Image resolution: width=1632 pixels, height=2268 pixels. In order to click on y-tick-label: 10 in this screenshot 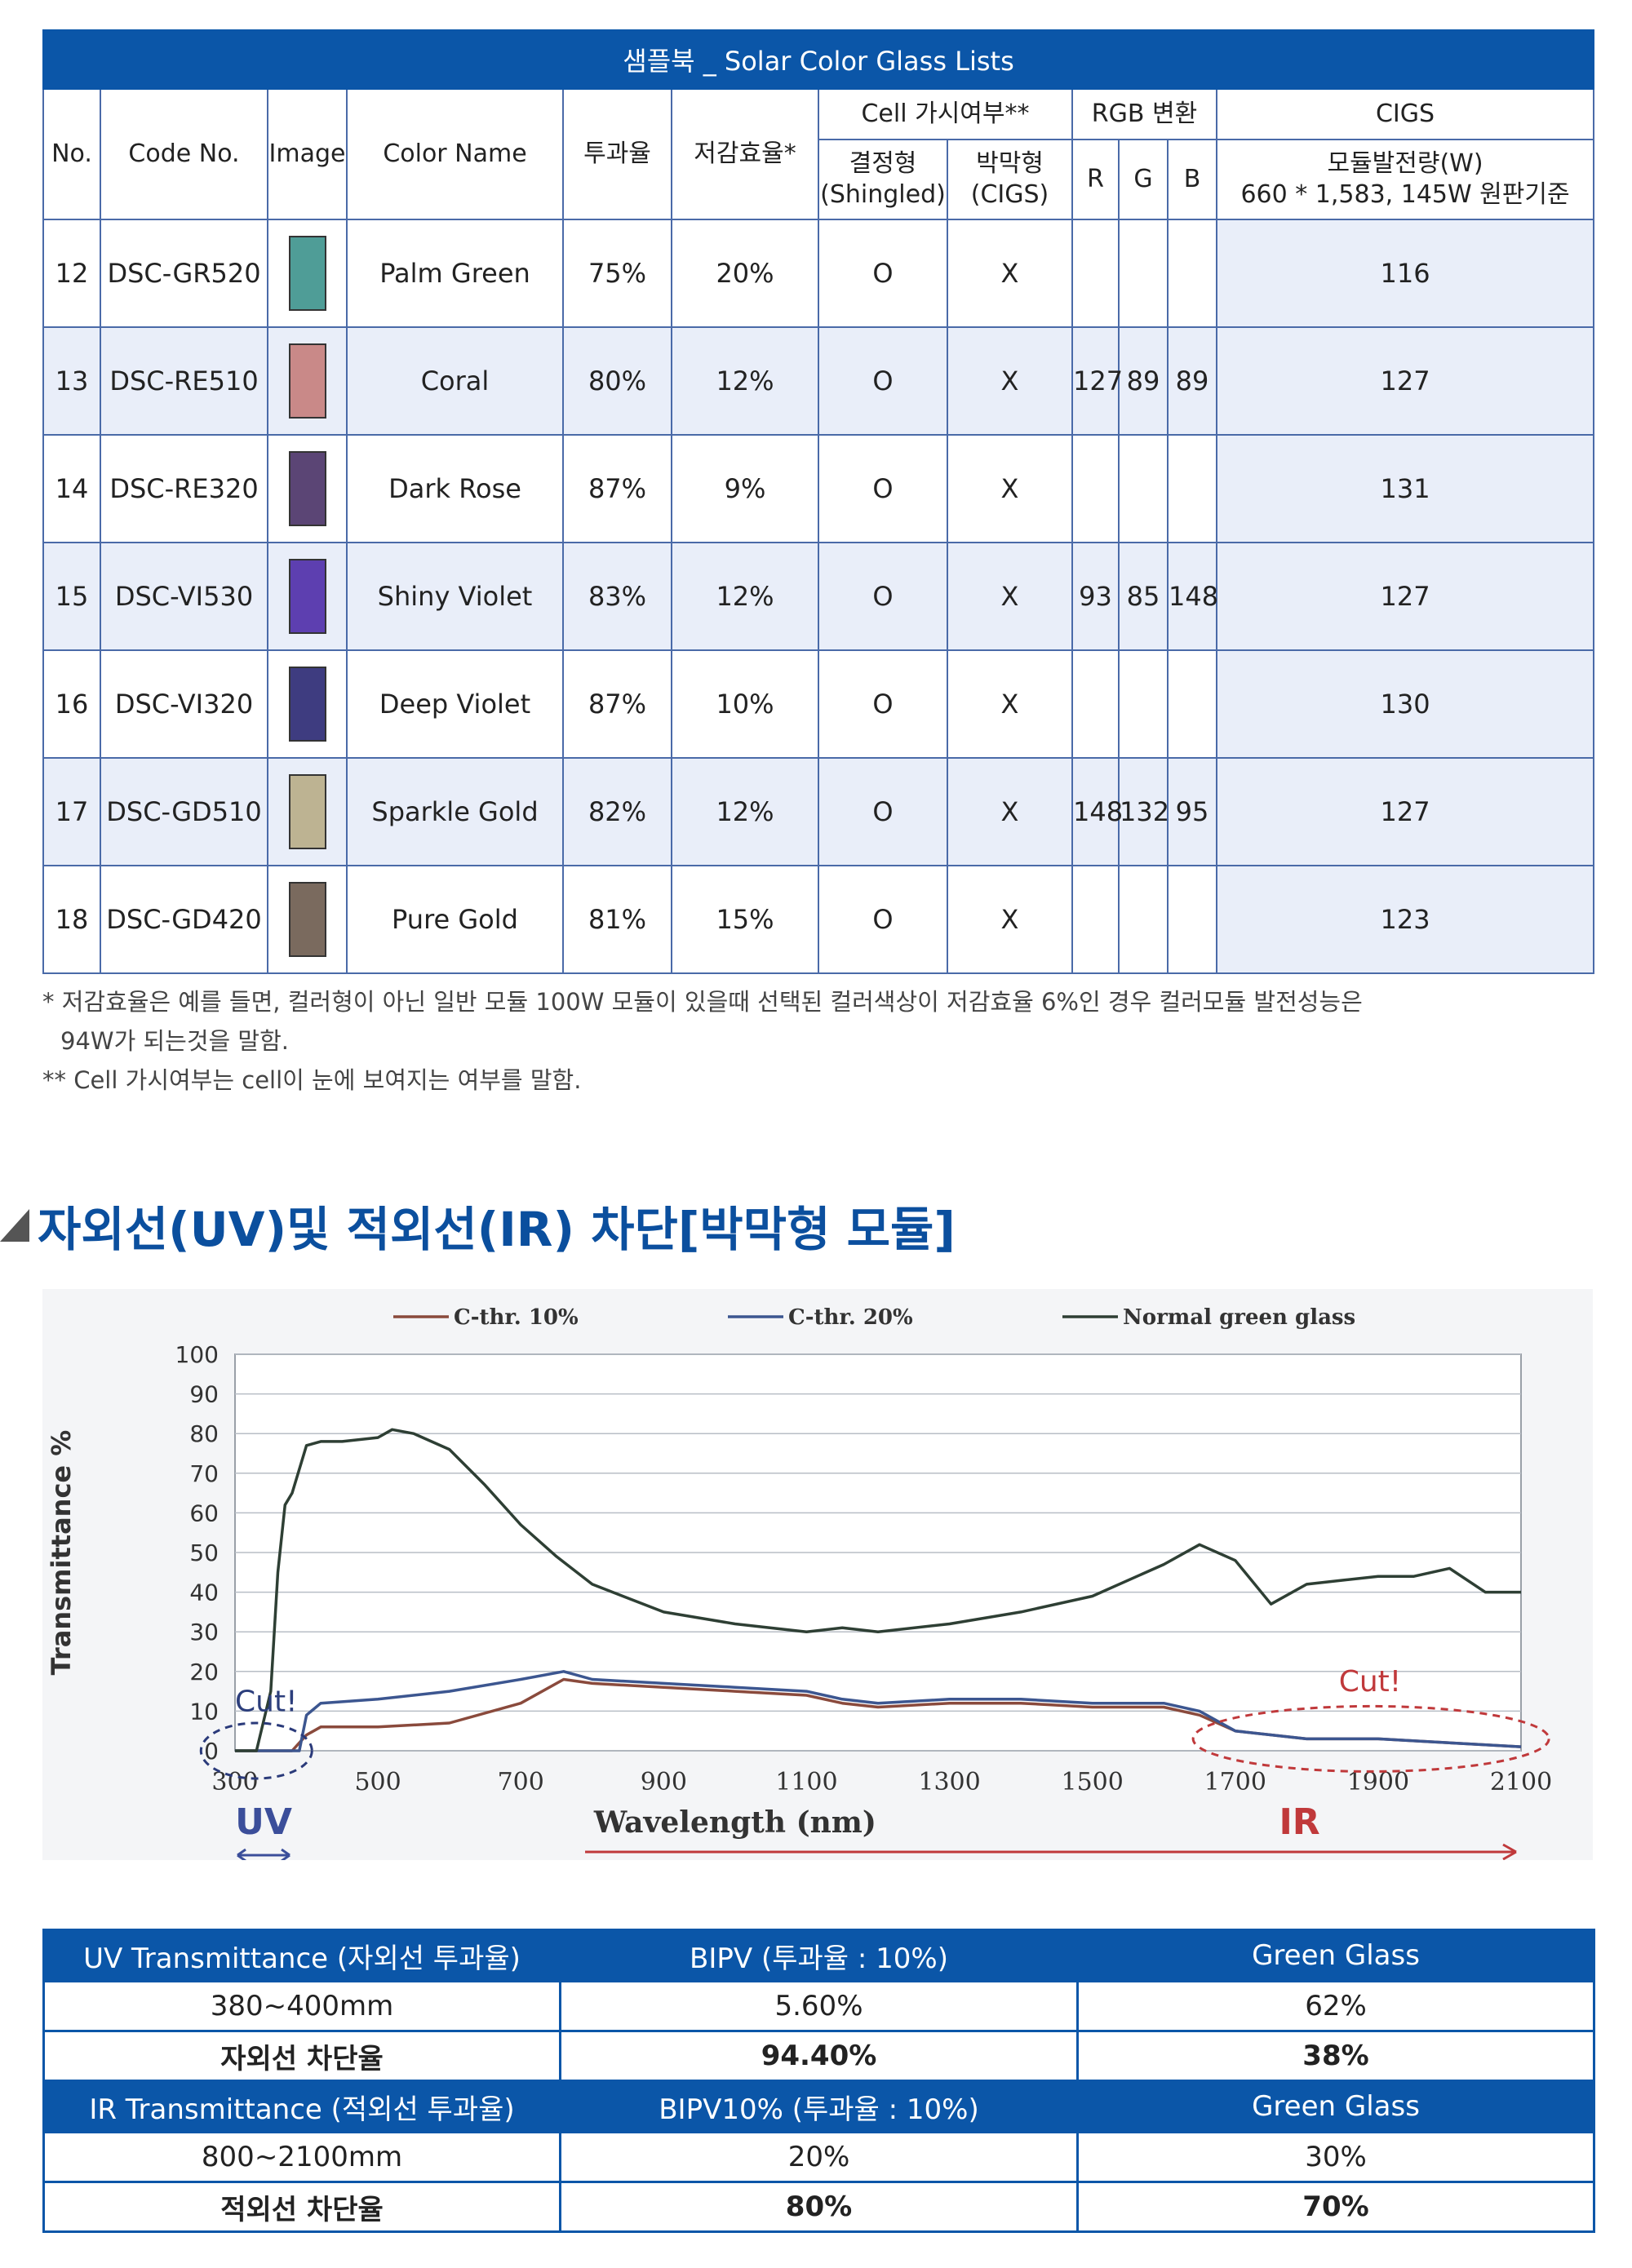, I will do `click(204, 1711)`.